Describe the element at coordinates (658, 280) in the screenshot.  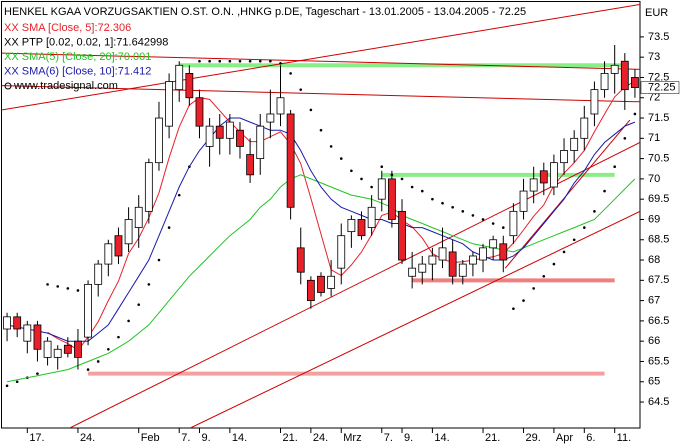
I see `y-tick-label: 67.5` at that location.